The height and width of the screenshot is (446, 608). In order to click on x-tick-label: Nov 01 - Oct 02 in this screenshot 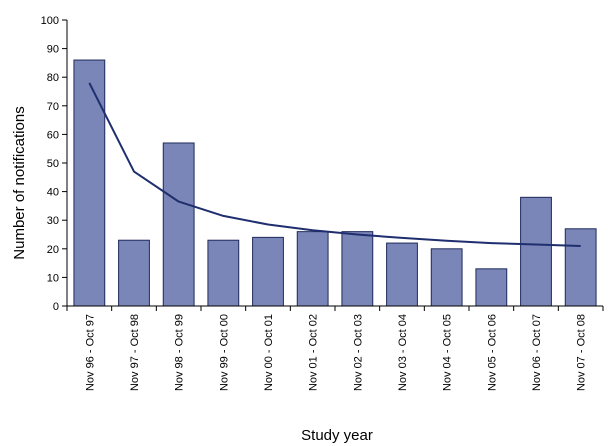, I will do `click(314, 352)`.